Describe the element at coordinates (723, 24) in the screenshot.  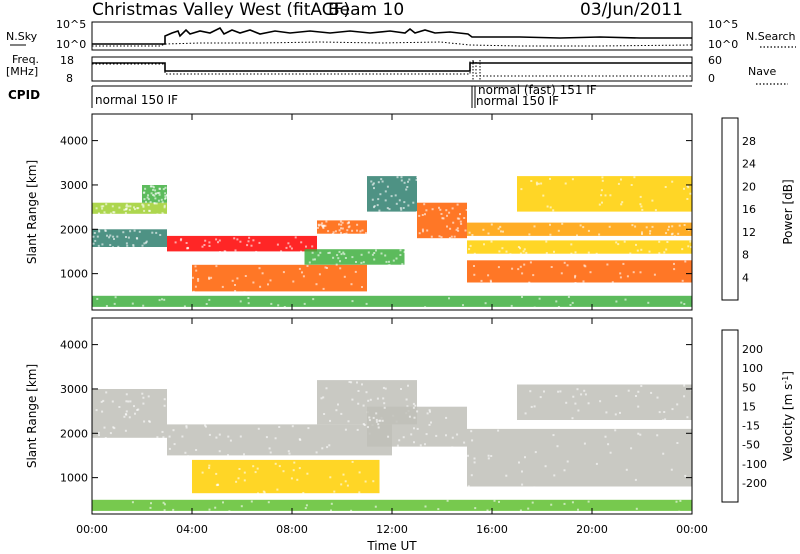
I see `nsearch-tick-hi: 10^5` at that location.